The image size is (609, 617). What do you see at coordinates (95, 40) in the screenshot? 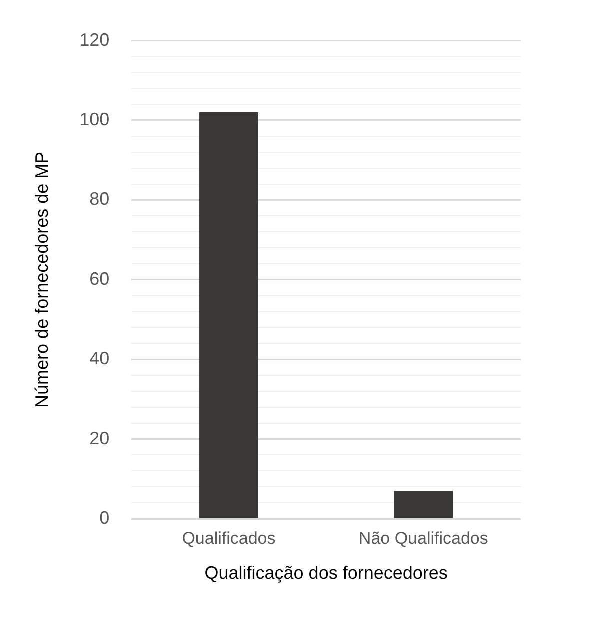
I see `y-tick-label: 120` at bounding box center [95, 40].